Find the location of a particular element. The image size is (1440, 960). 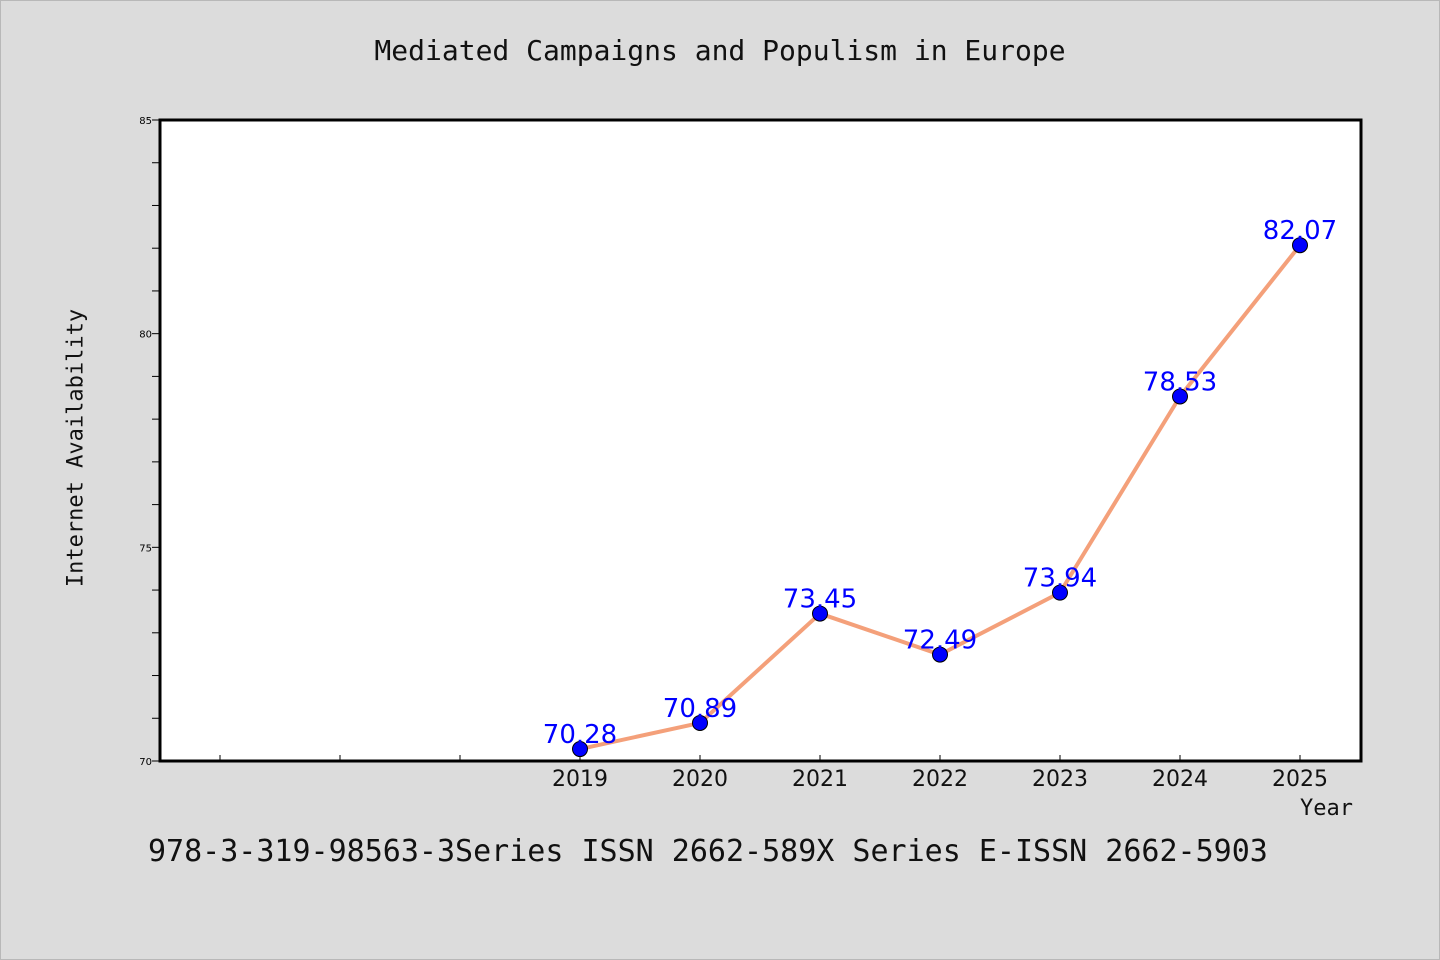

x-tick-label: 2019 is located at coordinates (580, 779).